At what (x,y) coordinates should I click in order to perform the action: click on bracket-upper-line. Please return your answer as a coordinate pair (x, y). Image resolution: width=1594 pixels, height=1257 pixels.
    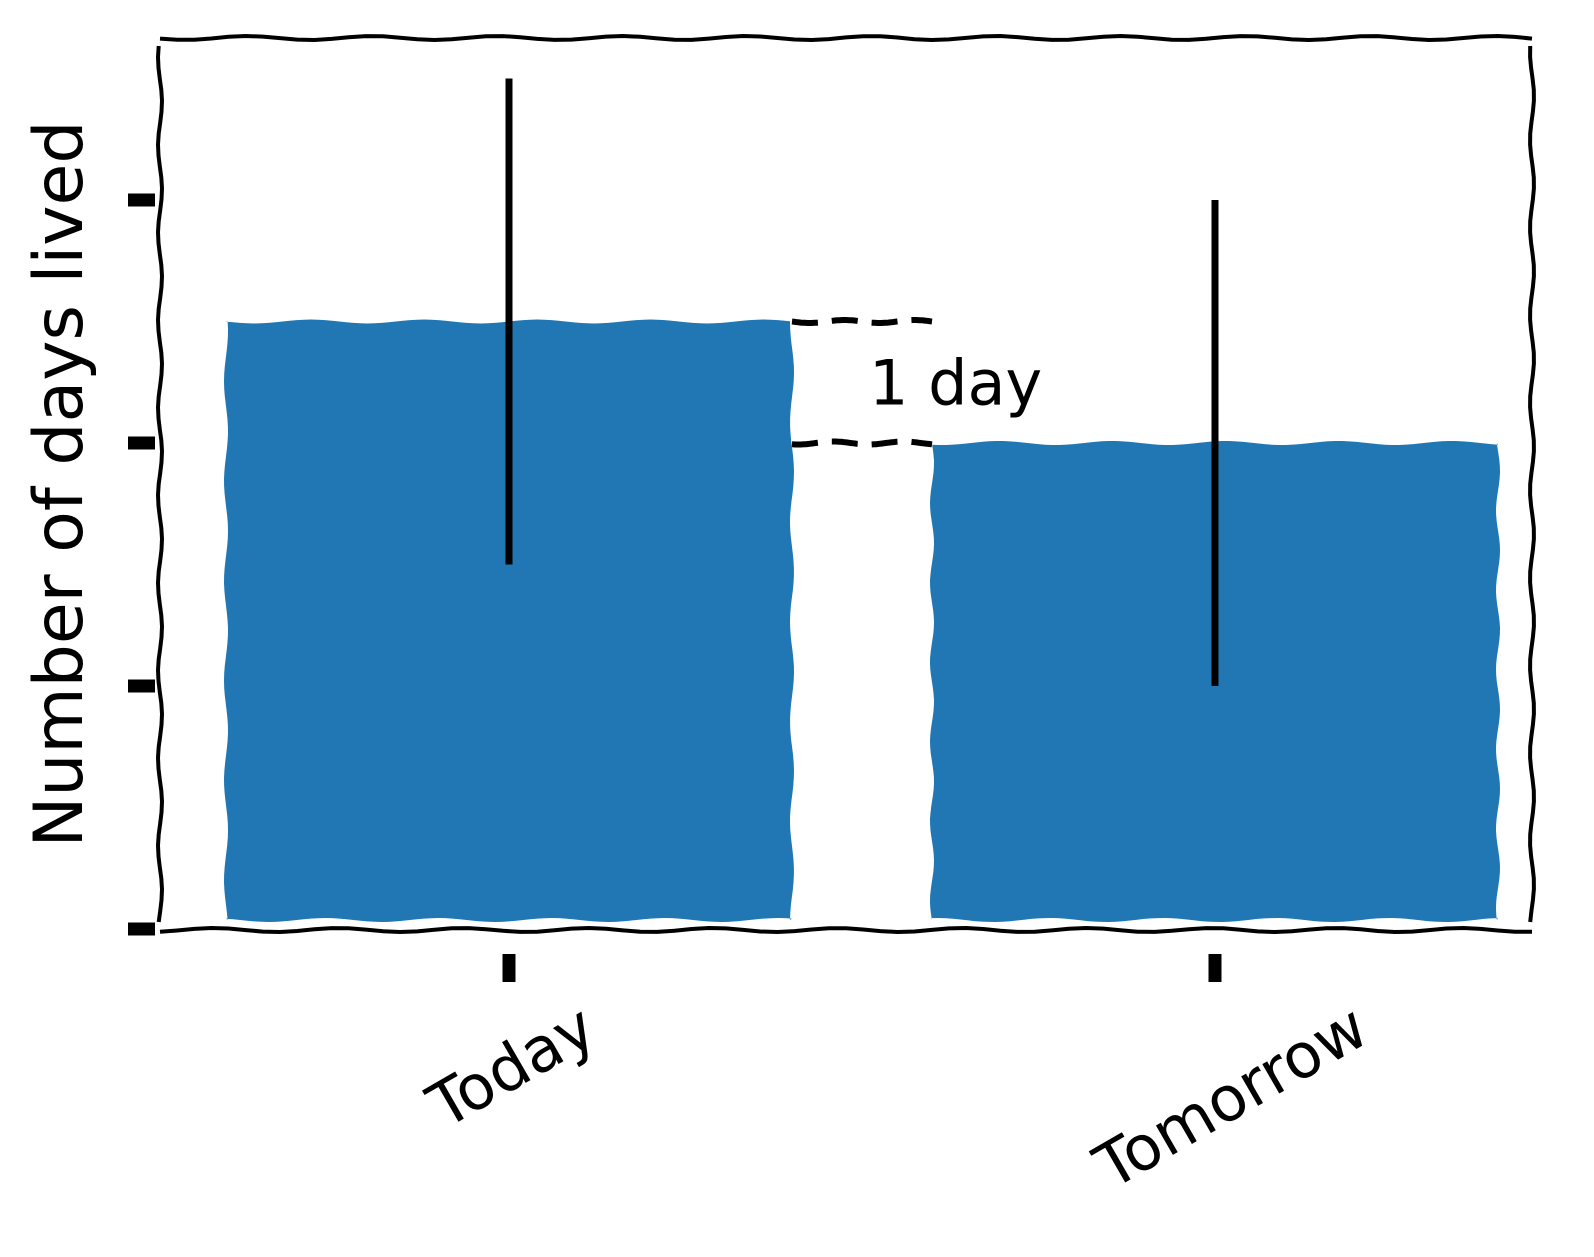
    Looking at the image, I should click on (862, 321).